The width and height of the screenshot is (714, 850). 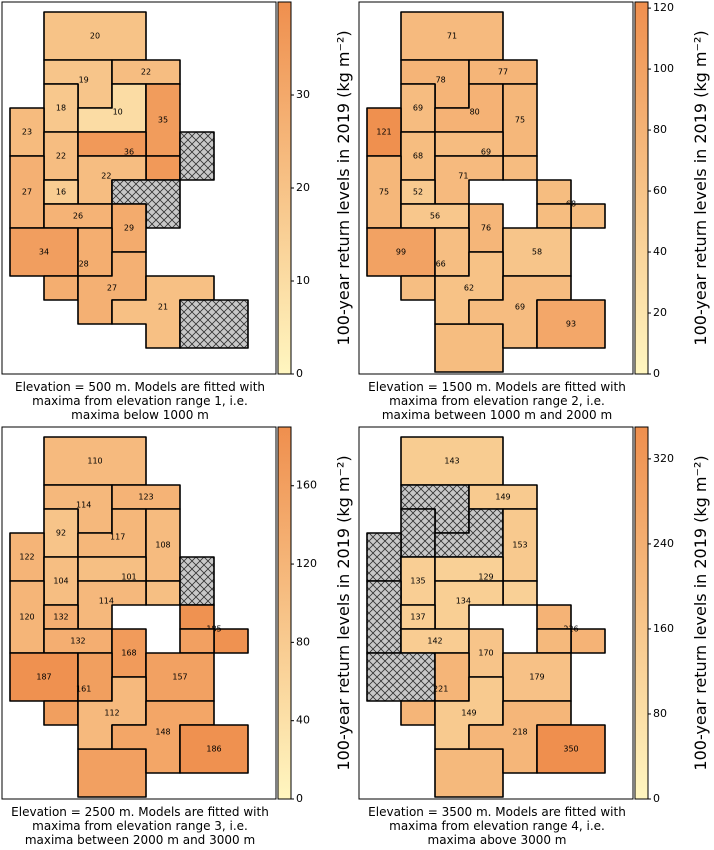 What do you see at coordinates (145, 497) in the screenshot?
I see `region-value-label: 123` at bounding box center [145, 497].